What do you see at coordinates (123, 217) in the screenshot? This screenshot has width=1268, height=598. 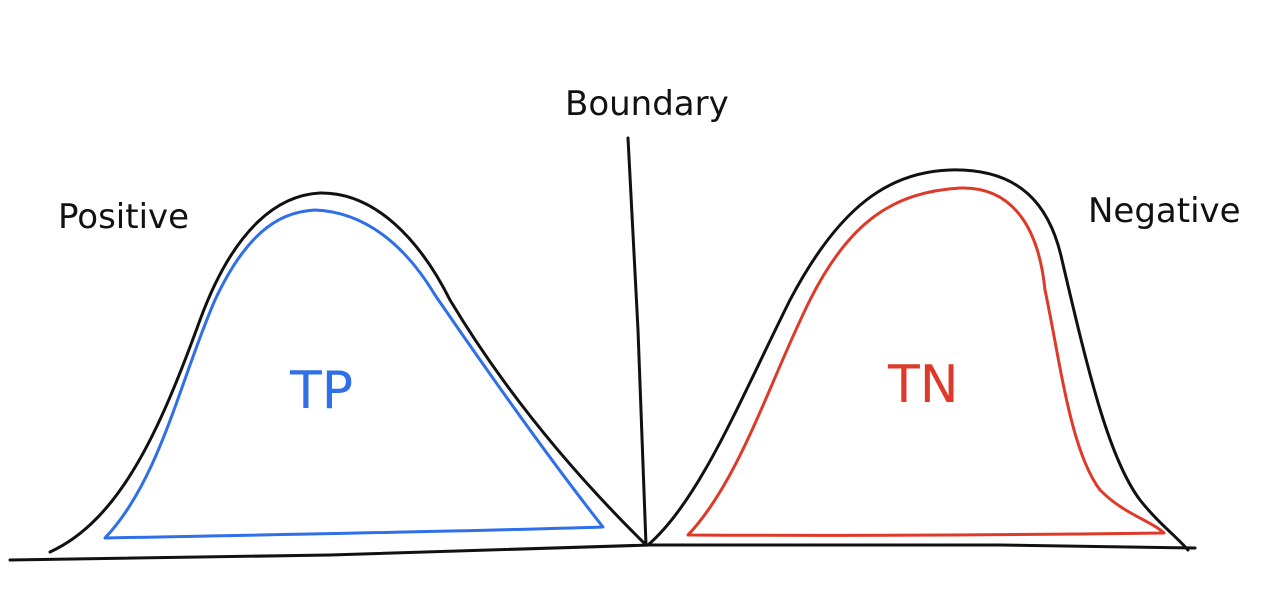 I see `positive-label: Positive` at bounding box center [123, 217].